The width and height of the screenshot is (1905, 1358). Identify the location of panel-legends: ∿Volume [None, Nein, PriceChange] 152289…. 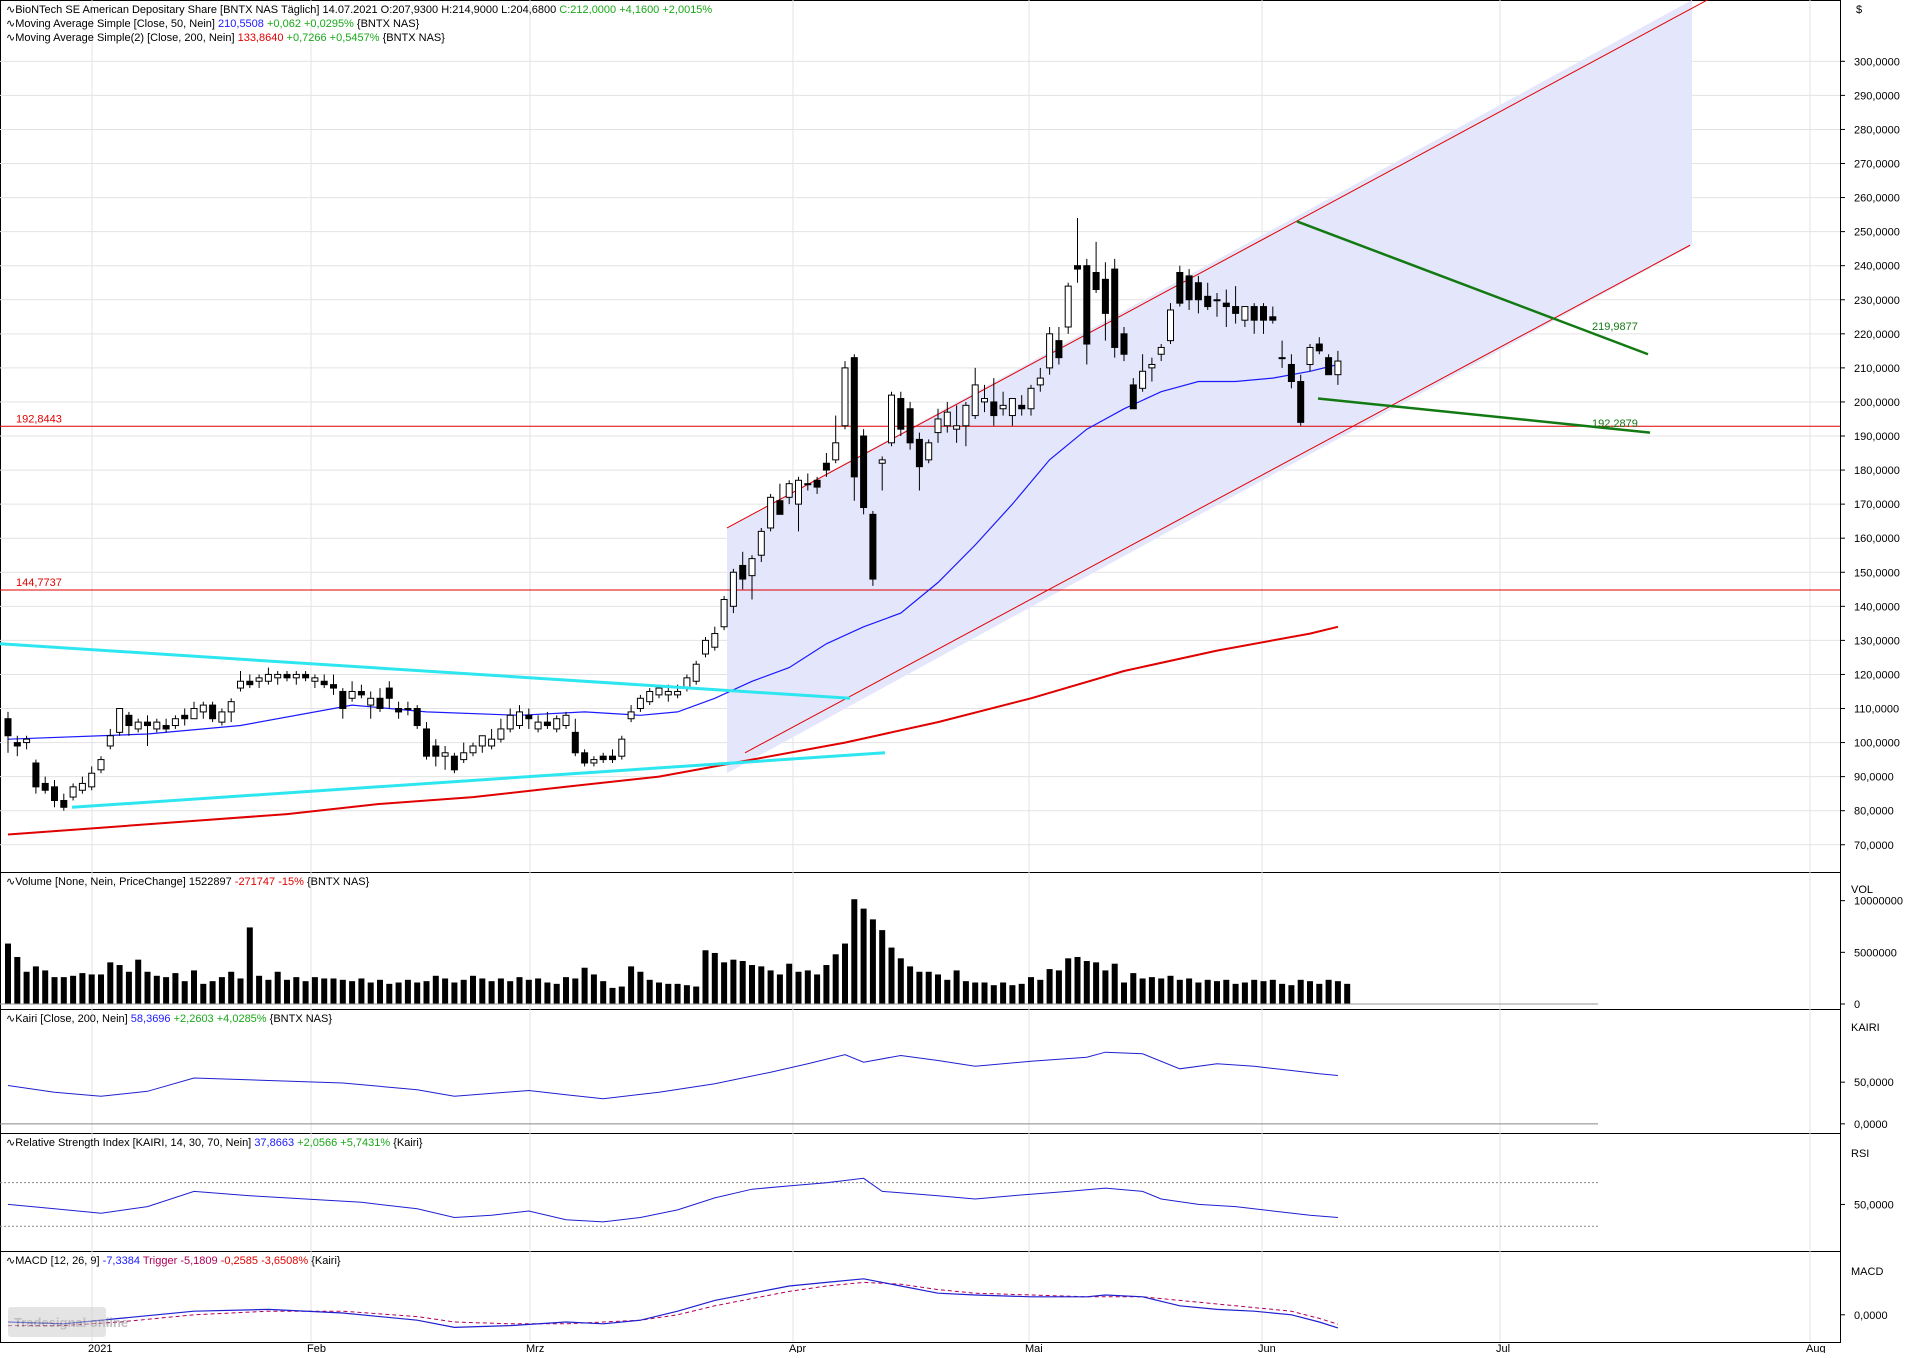
(214, 1071).